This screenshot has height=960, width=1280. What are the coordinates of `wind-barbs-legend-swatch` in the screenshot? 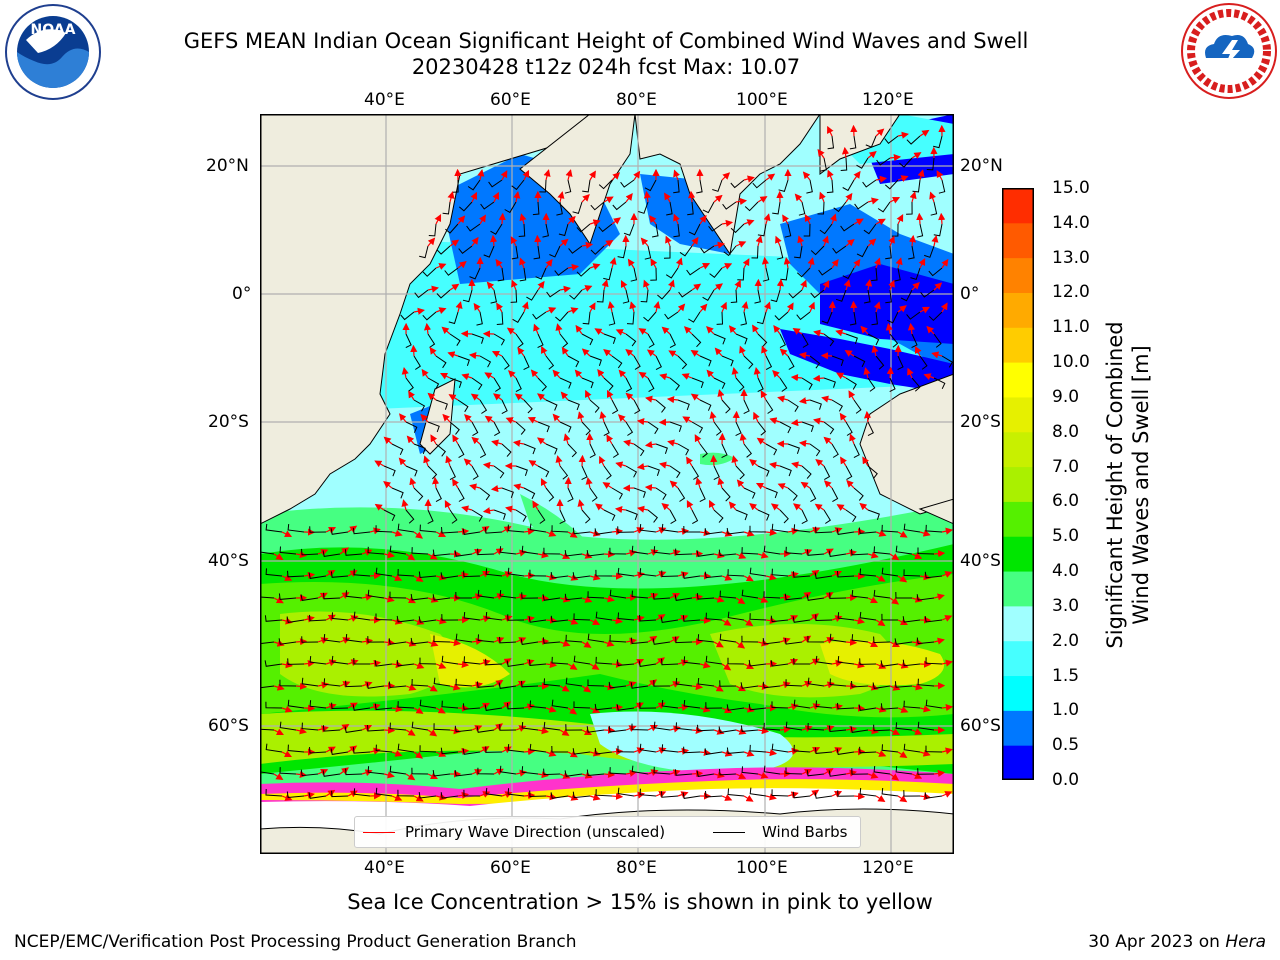 It's located at (729, 832).